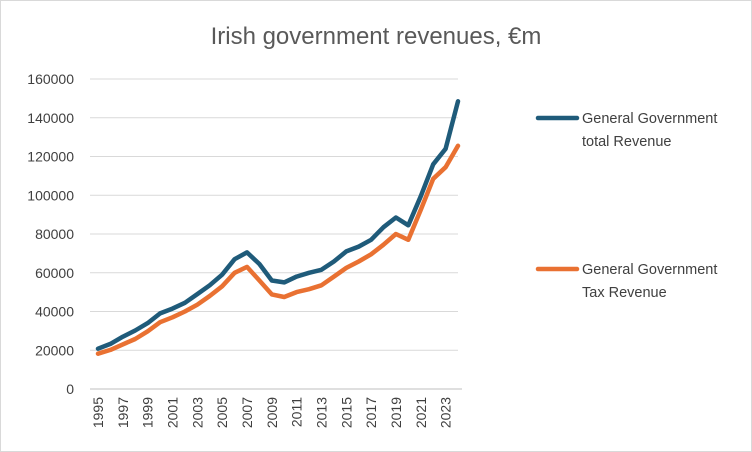 The image size is (752, 452). Describe the element at coordinates (54, 350) in the screenshot. I see `y-tick-label: 20000` at that location.